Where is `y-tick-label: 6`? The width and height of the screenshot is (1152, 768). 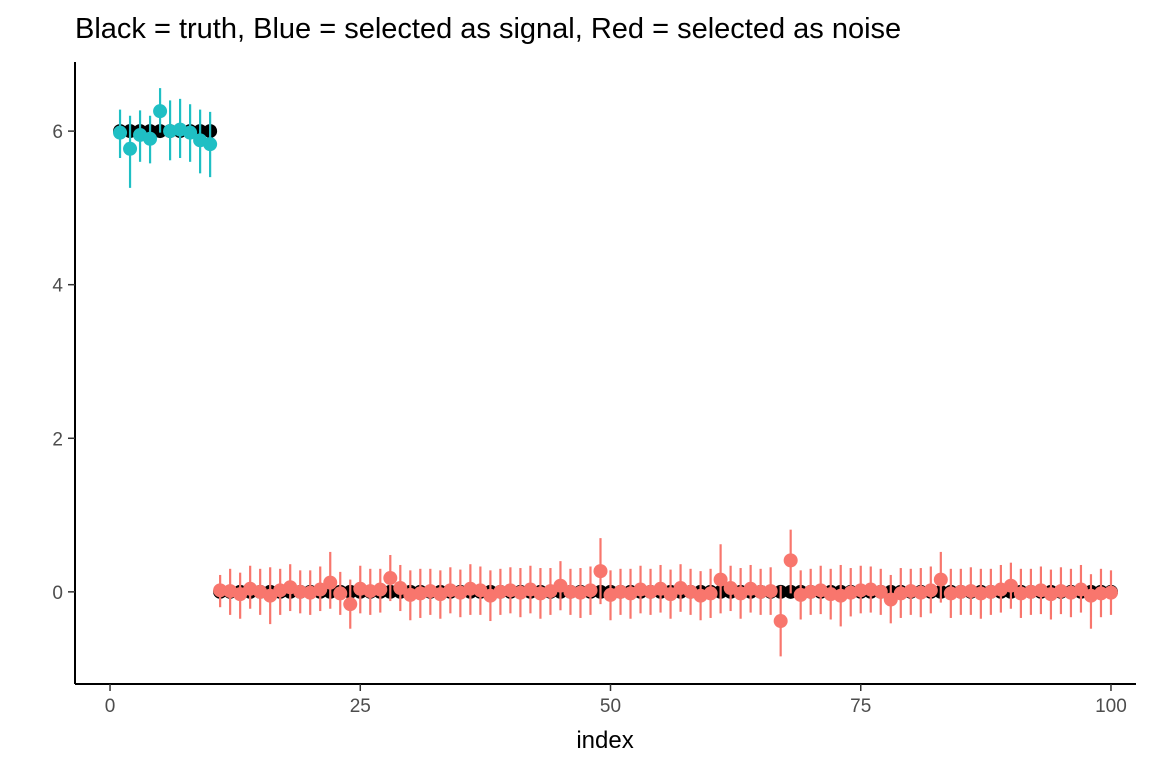 y-tick-label: 6 is located at coordinates (57, 132).